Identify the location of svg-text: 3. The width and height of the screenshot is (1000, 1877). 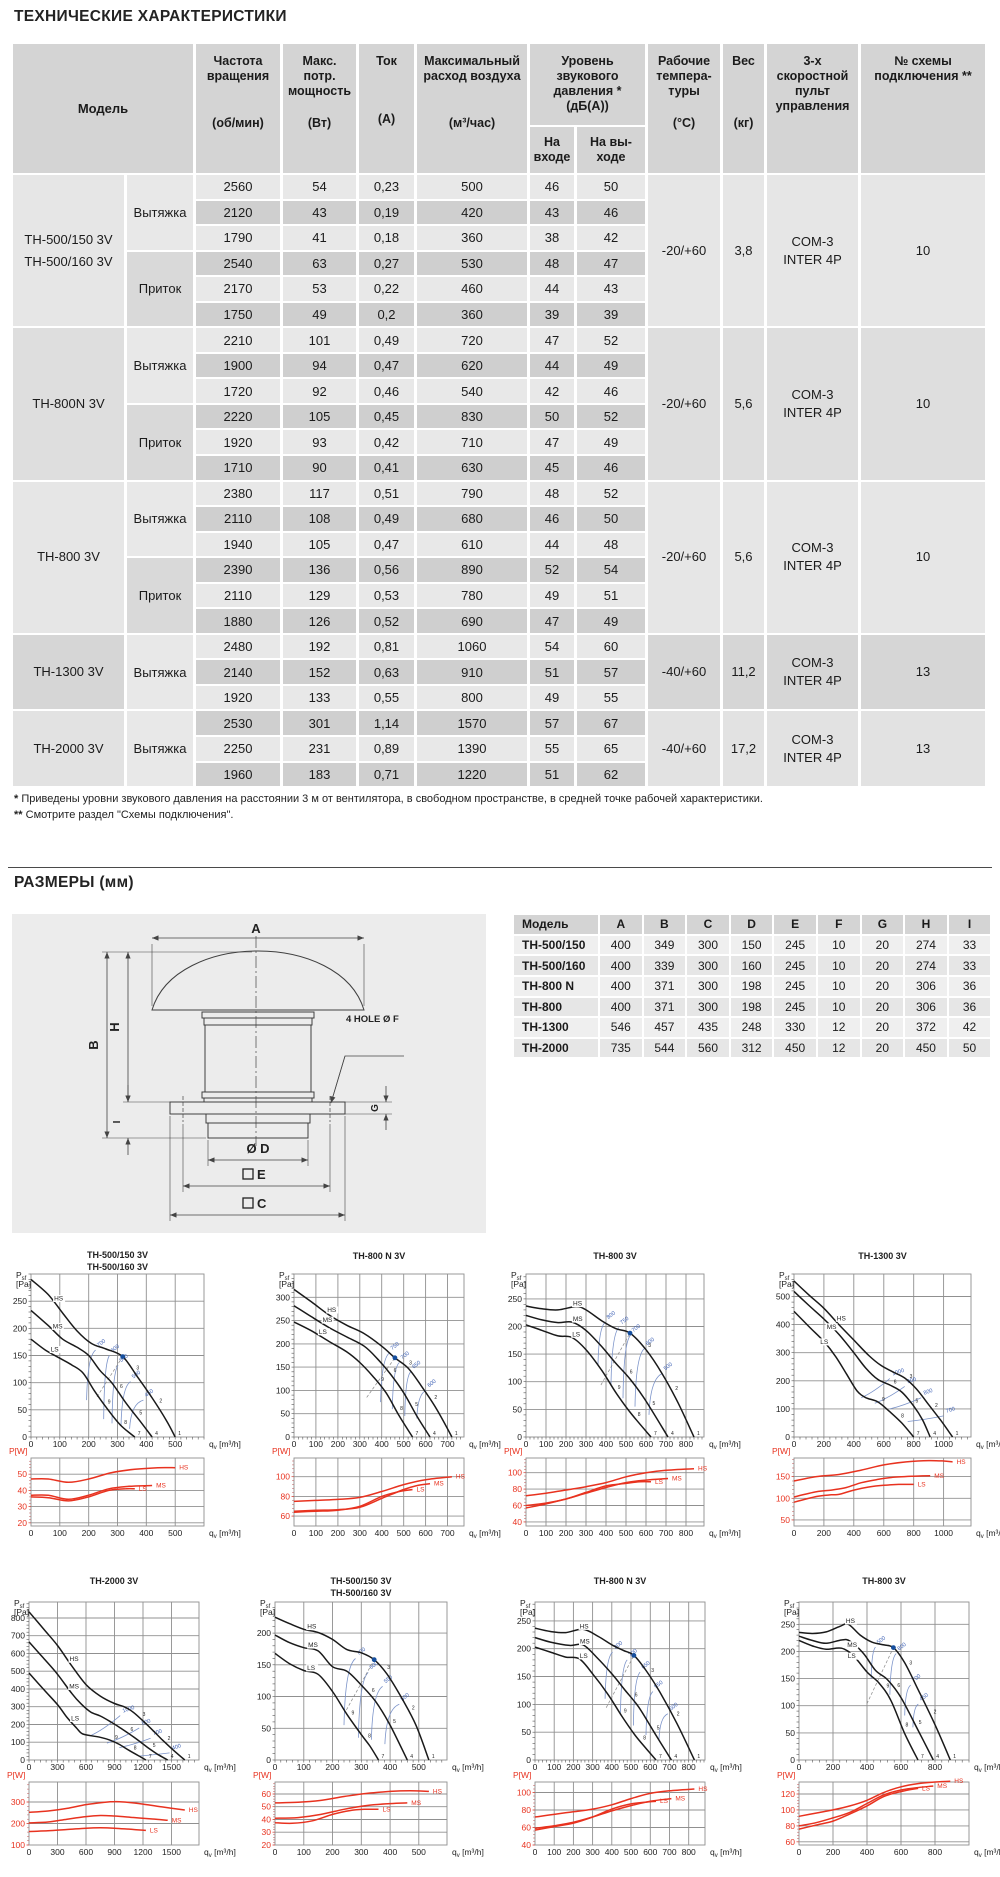
(910, 1663).